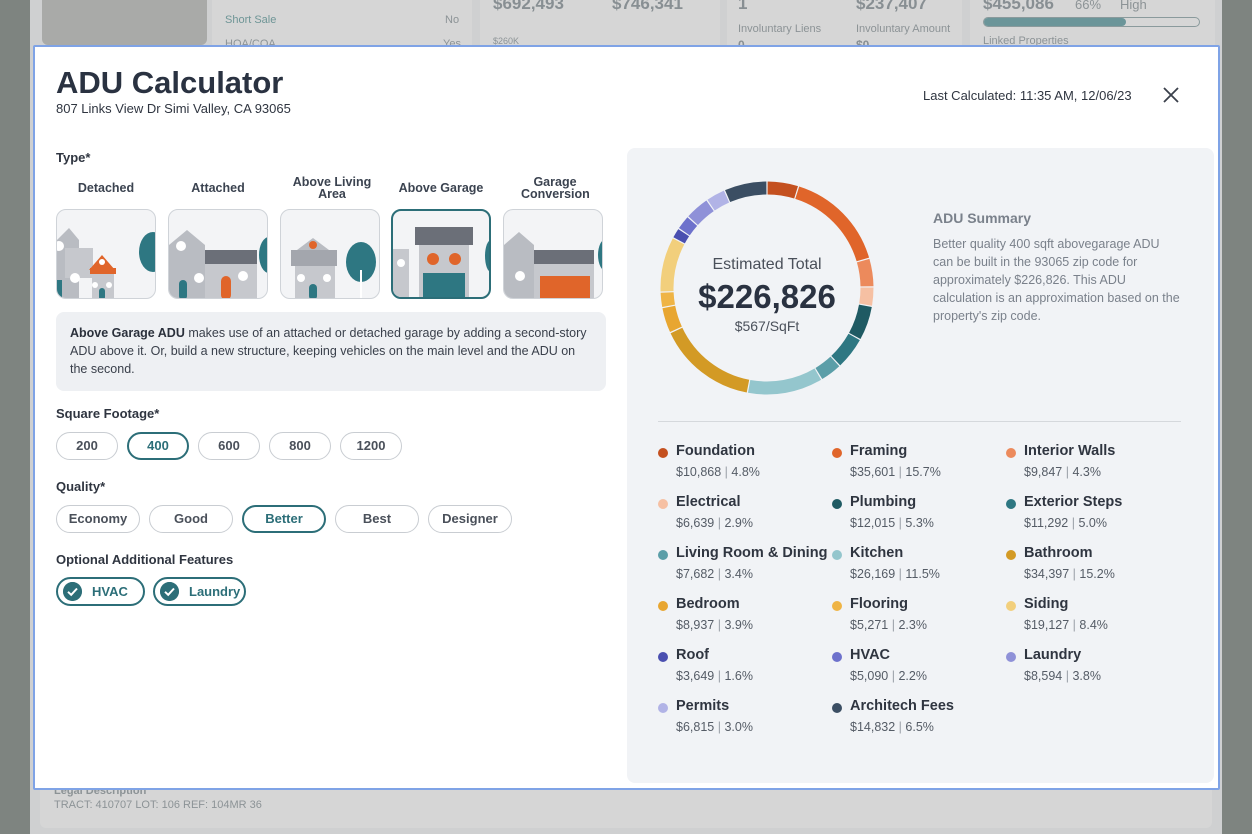  Describe the element at coordinates (108, 413) in the screenshot. I see `sqft-label: Square Footage*` at that location.